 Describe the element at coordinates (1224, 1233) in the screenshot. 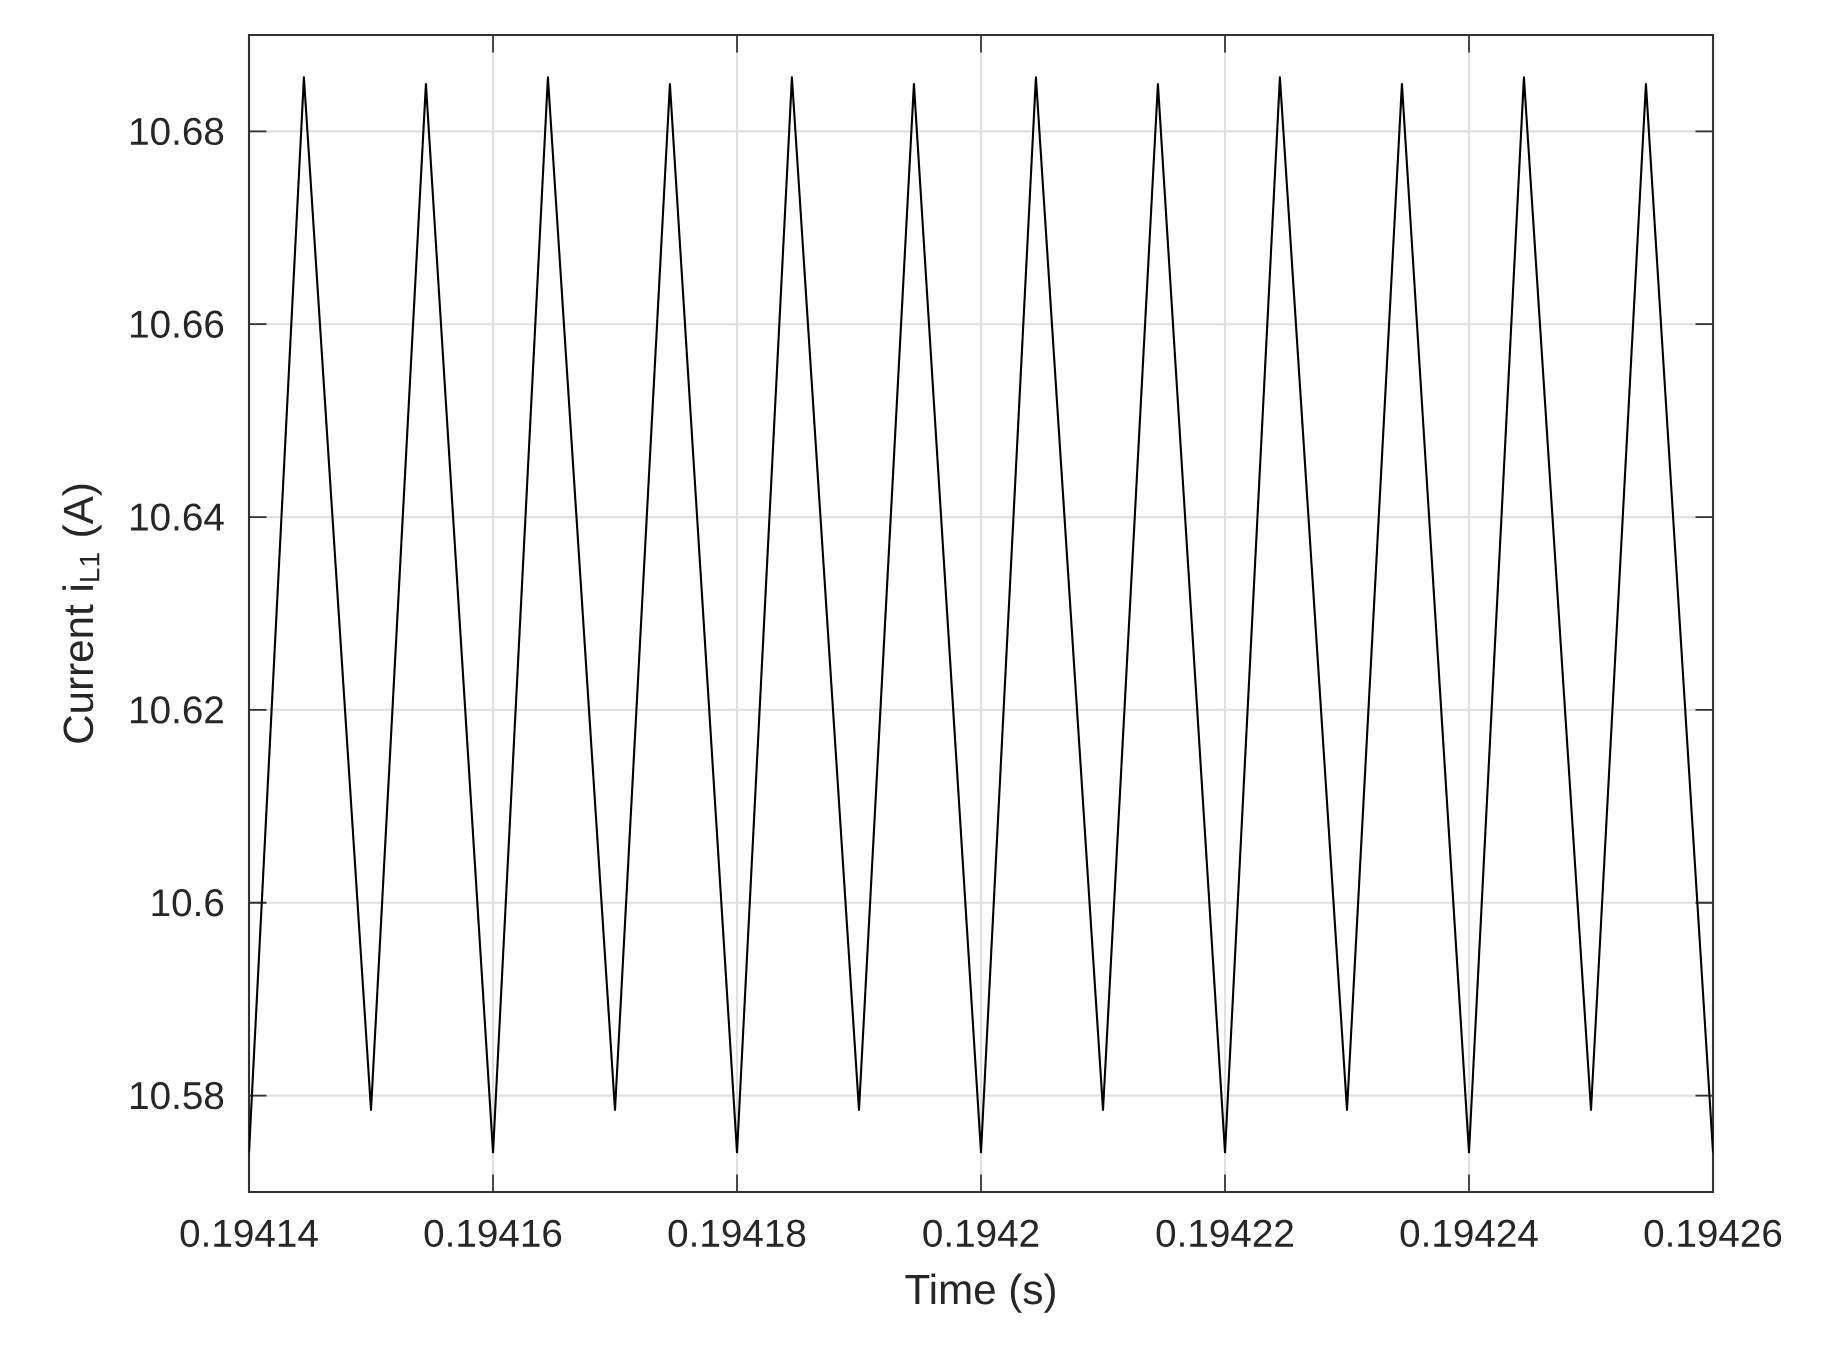

I see `x-tick-label: 0.19422` at that location.